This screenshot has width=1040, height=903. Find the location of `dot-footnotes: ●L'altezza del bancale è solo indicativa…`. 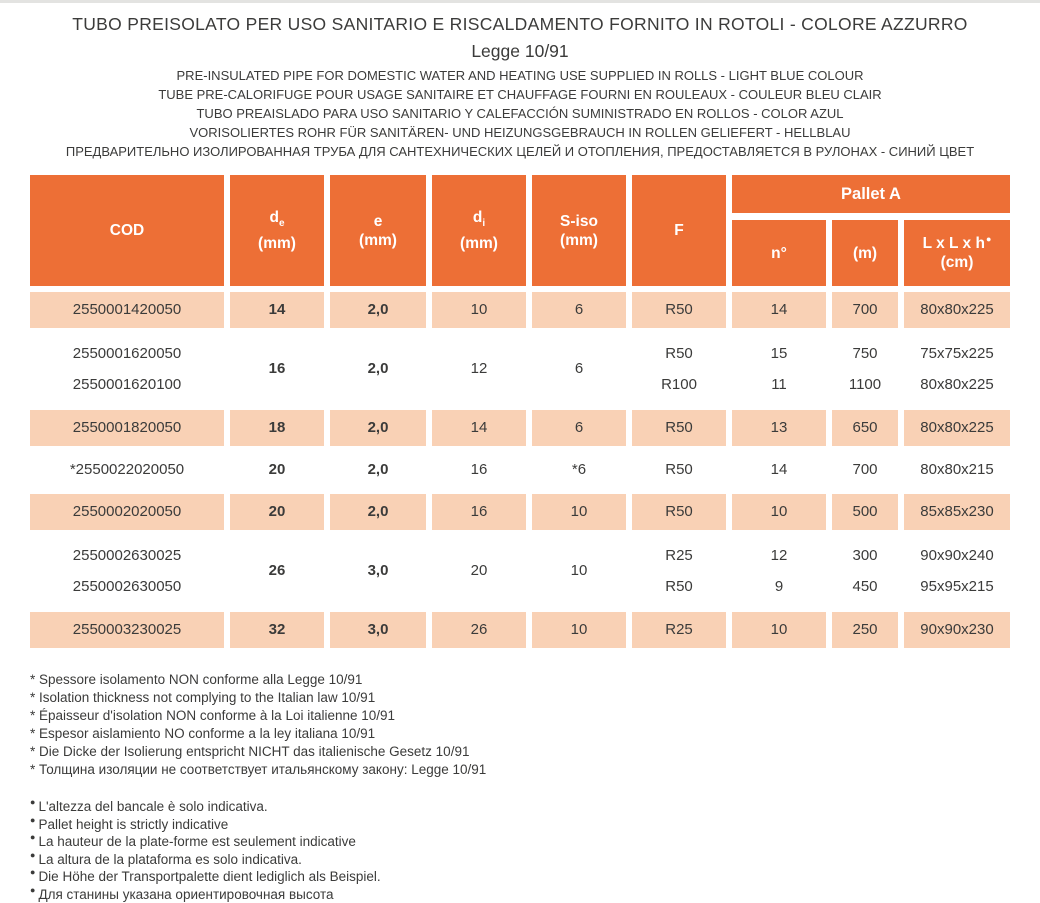

dot-footnotes: ●L'altezza del bancale è solo indicativa… is located at coordinates (535, 850).